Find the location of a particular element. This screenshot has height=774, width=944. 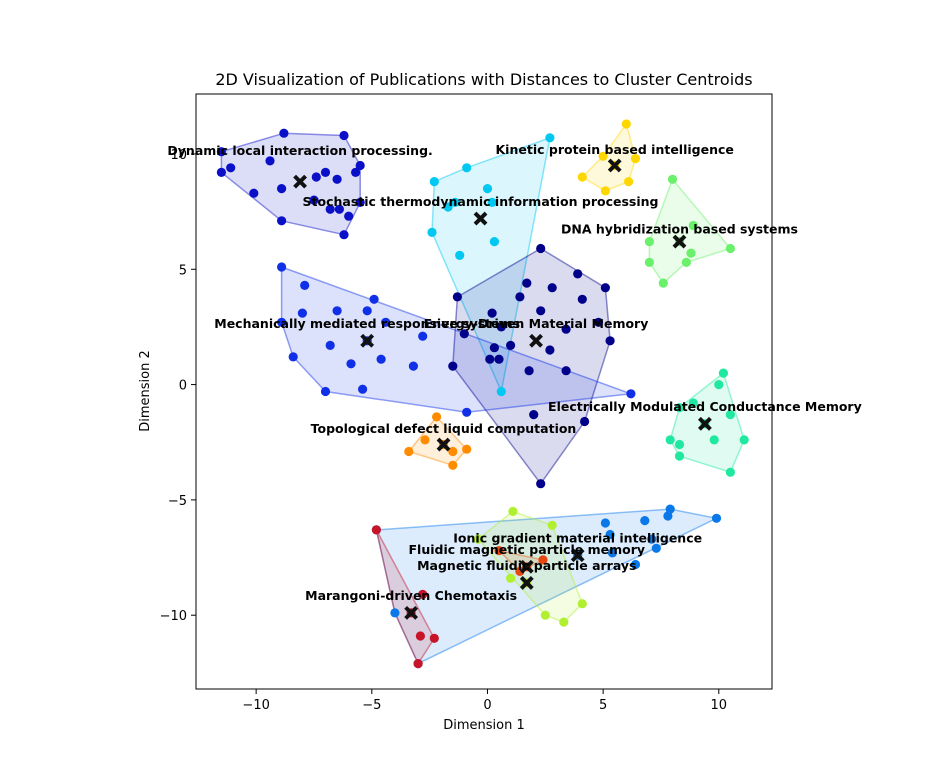

y-tick-label: −5 is located at coordinates (177, 501).